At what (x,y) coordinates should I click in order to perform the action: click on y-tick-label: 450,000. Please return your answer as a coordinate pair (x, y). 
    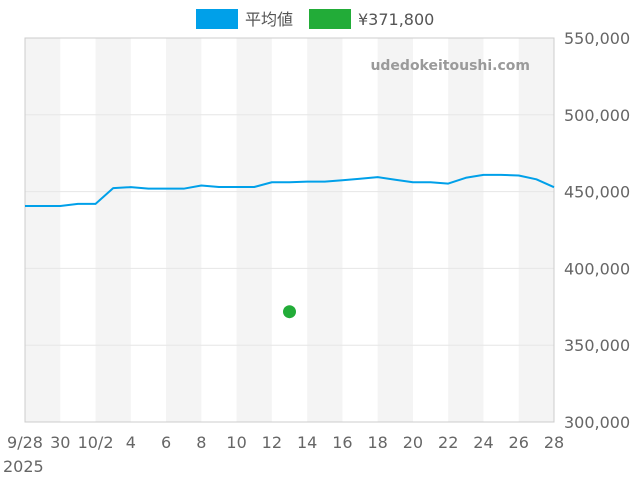
    Looking at the image, I should click on (597, 192).